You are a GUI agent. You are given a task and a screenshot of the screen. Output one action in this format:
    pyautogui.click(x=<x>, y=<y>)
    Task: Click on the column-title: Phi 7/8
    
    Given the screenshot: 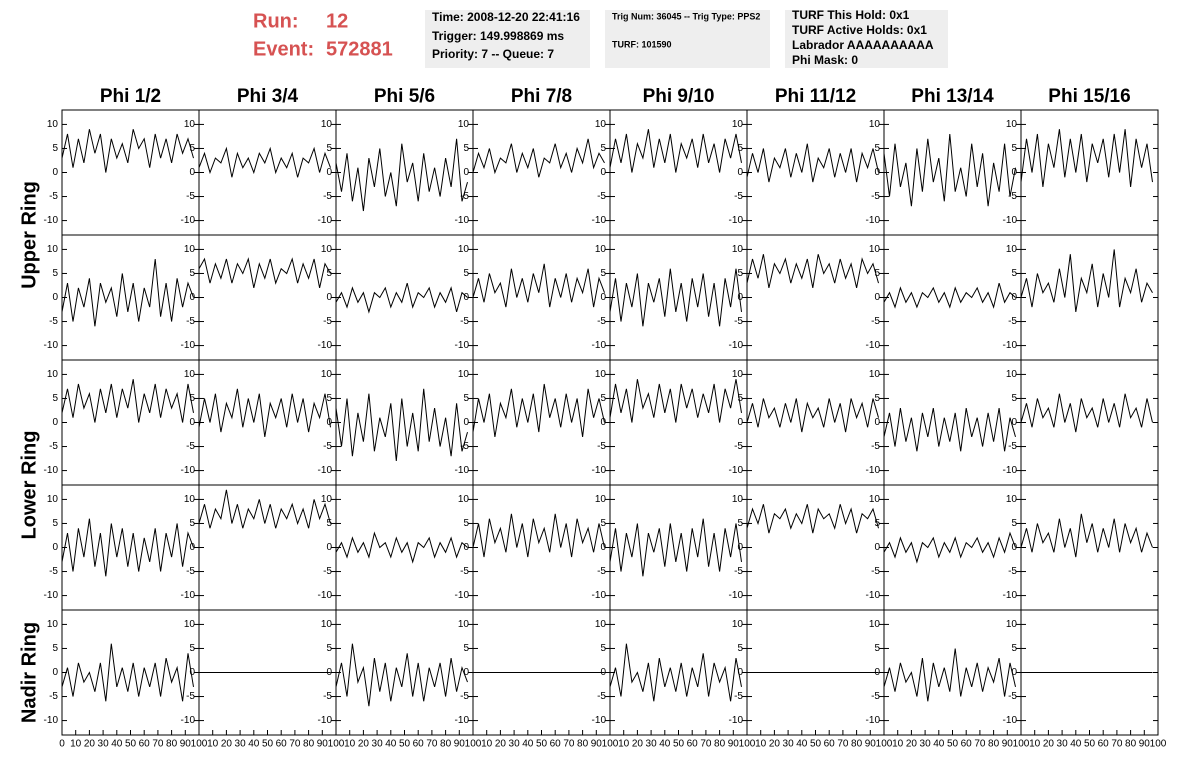 What is the action you would take?
    pyautogui.click(x=541, y=96)
    